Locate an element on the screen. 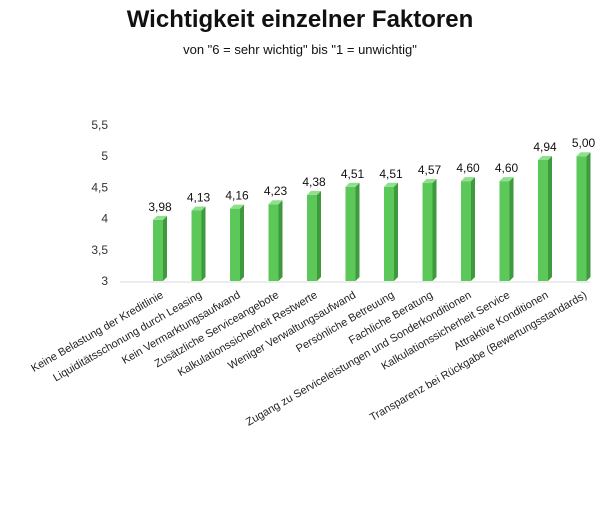 The height and width of the screenshot is (524, 600). y-tick-label: 3 is located at coordinates (104, 281).